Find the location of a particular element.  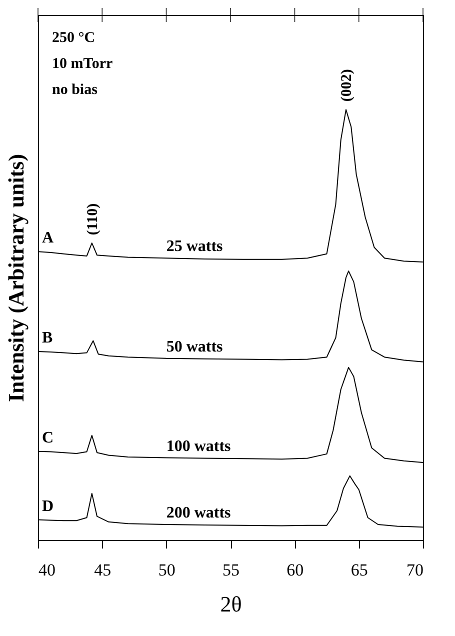

x-tick-label: 60 is located at coordinates (295, 570).